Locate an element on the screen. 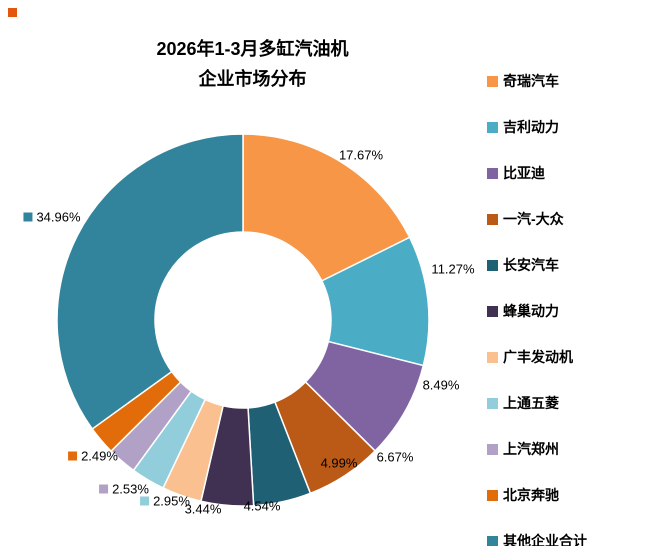 The image size is (653, 546). chart-title: 2026年1-3月多缸汽油机 企业市场分布 is located at coordinates (252, 64).